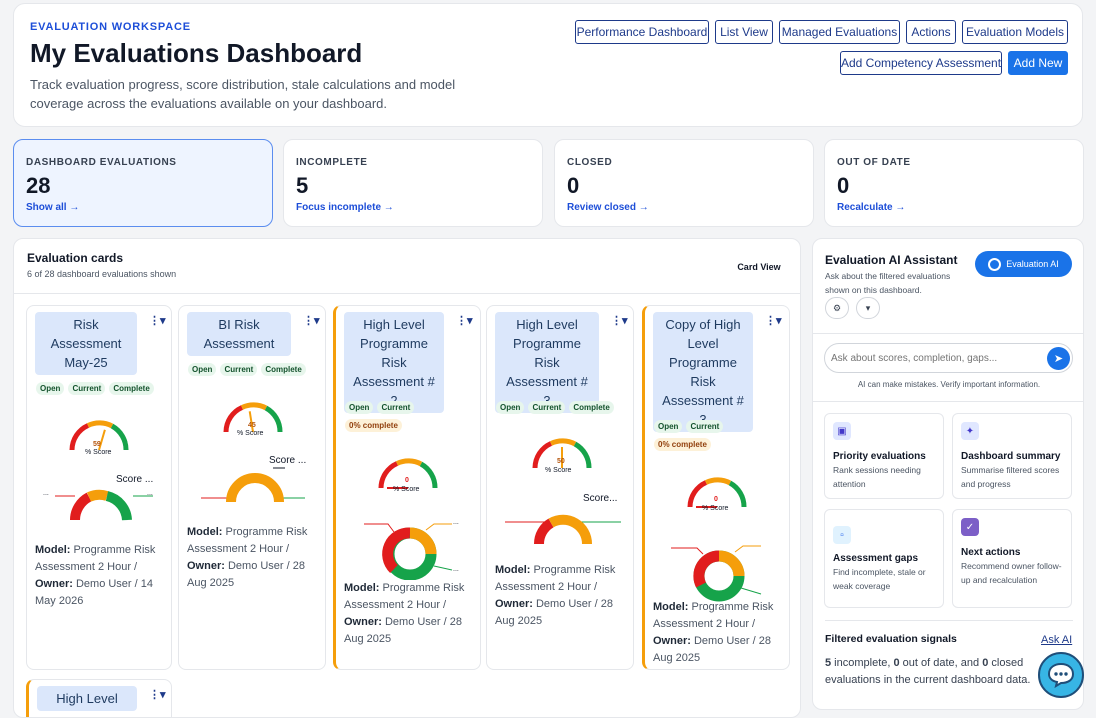 Image resolution: width=1096 pixels, height=718 pixels. What do you see at coordinates (868, 308) in the screenshot?
I see `chevron-down-icon: ▾` at bounding box center [868, 308].